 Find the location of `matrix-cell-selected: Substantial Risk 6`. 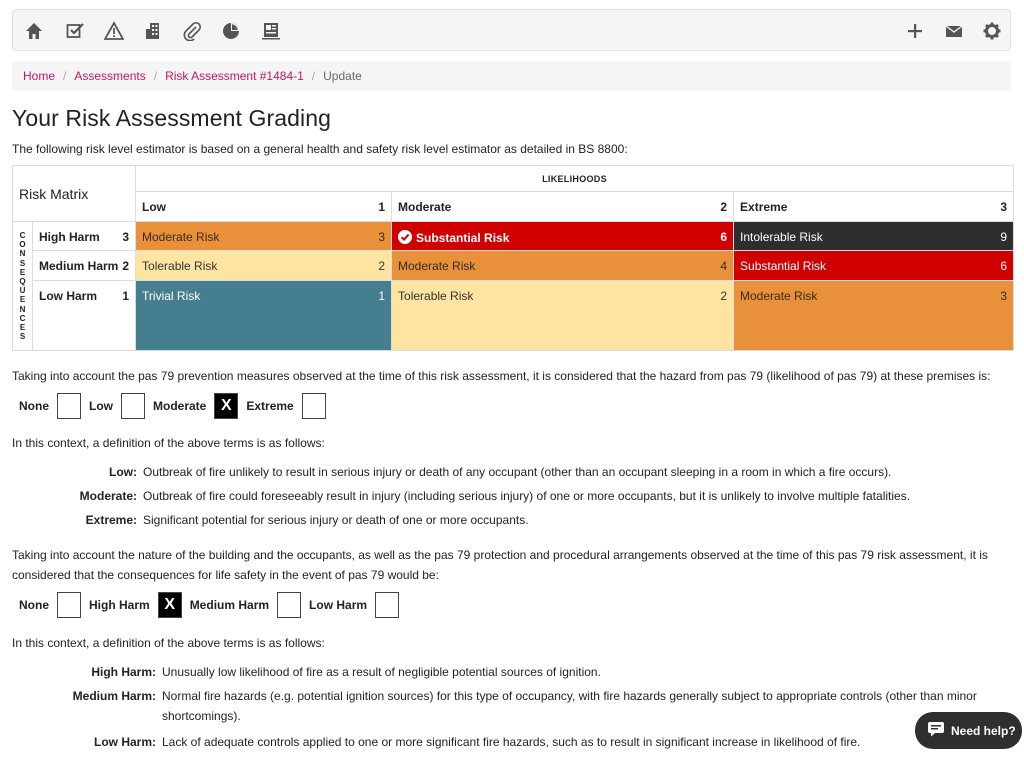

matrix-cell-selected: Substantial Risk 6 is located at coordinates (563, 236).